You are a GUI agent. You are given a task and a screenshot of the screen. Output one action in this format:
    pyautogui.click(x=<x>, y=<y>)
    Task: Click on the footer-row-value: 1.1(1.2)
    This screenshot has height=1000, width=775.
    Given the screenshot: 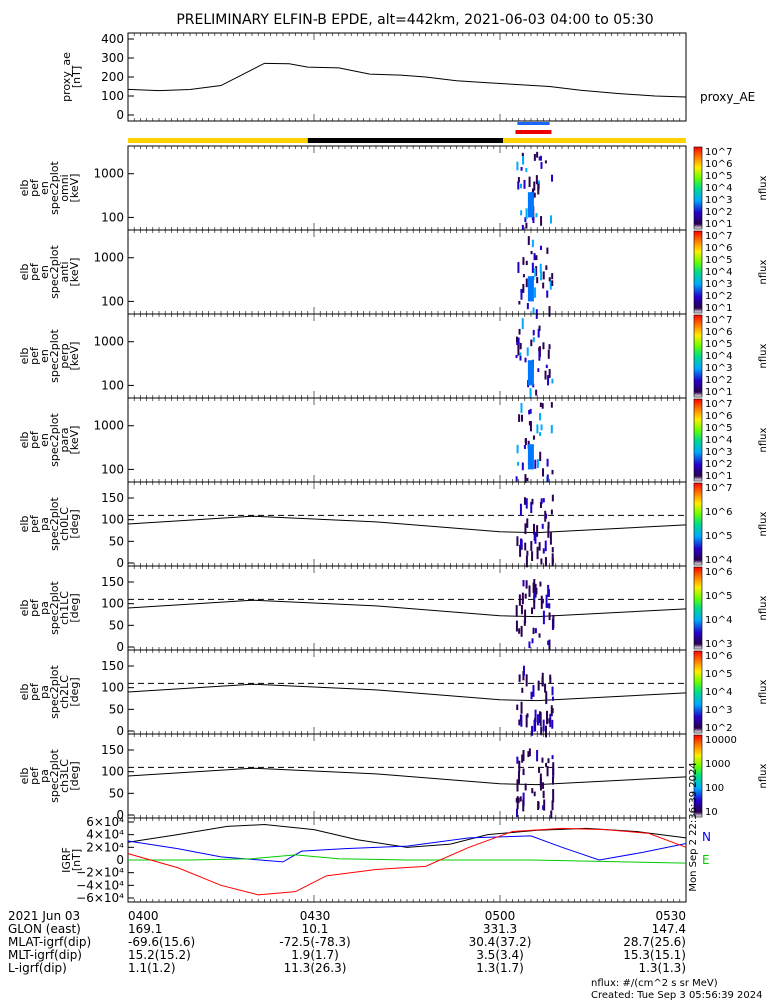 What is the action you would take?
    pyautogui.click(x=152, y=968)
    